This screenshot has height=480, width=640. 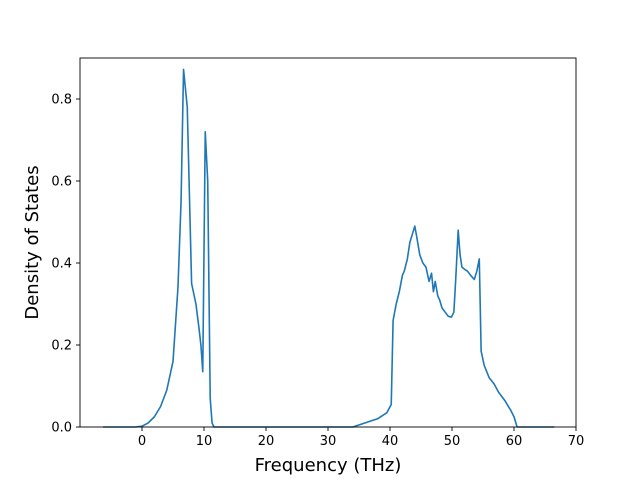 I want to click on x-tick-label: 40, so click(x=390, y=441).